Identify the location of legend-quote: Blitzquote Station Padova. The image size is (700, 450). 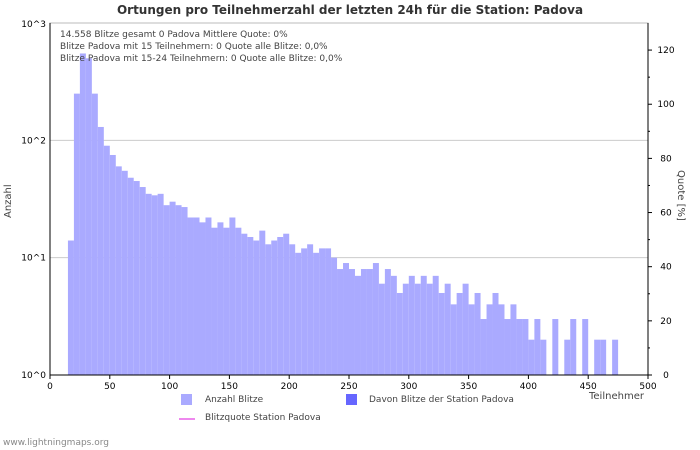
(263, 418).